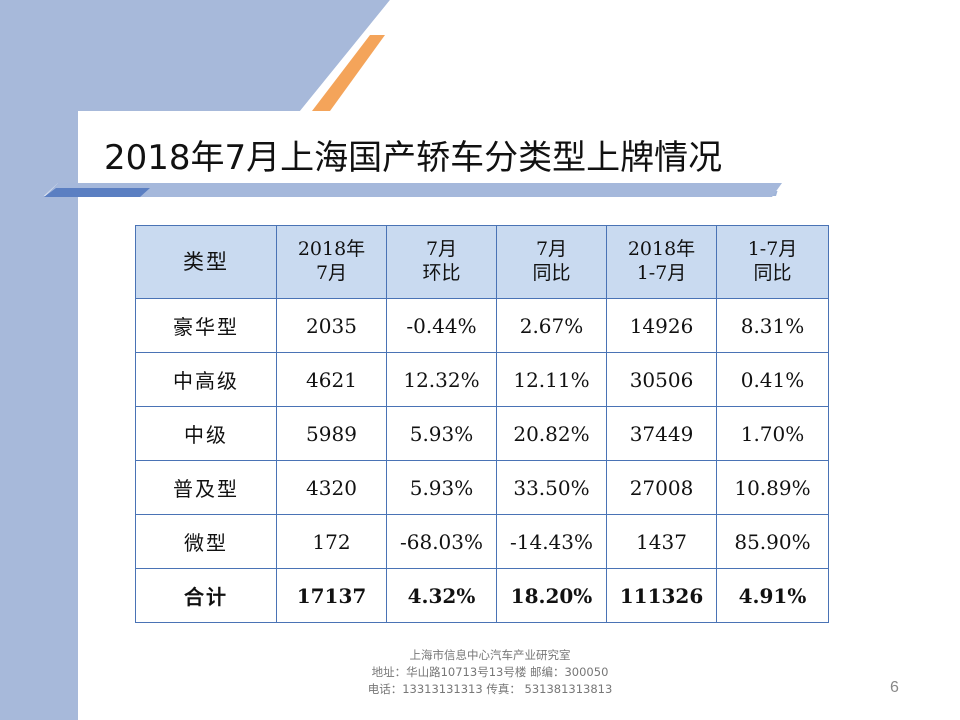 The height and width of the screenshot is (720, 960). What do you see at coordinates (551, 595) in the screenshot?
I see `table-cell: 18.20%` at bounding box center [551, 595].